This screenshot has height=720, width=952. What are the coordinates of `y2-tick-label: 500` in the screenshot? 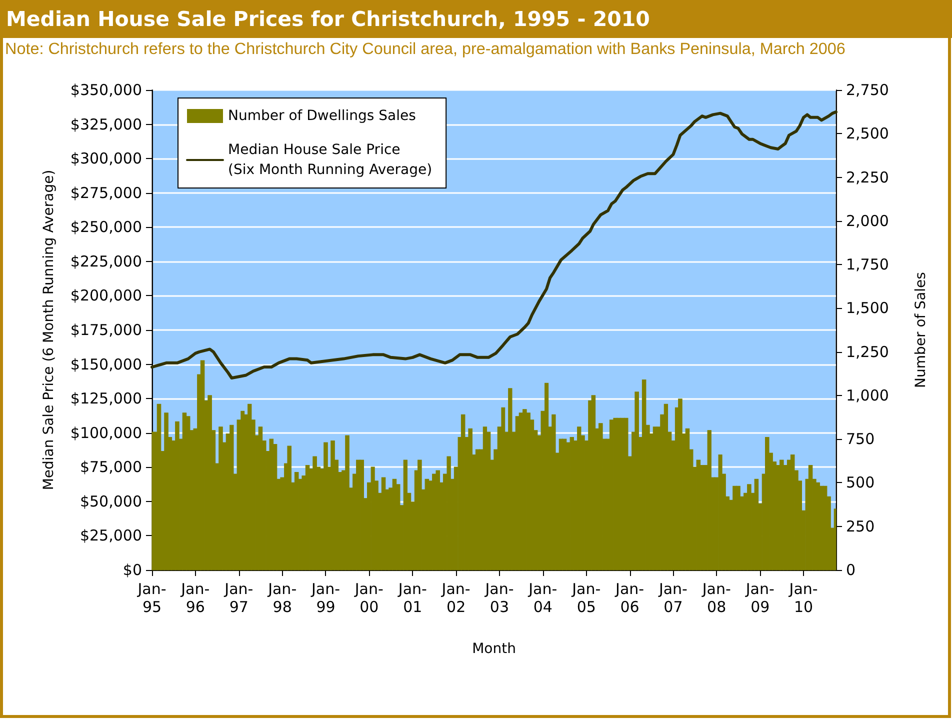 It's located at (860, 483).